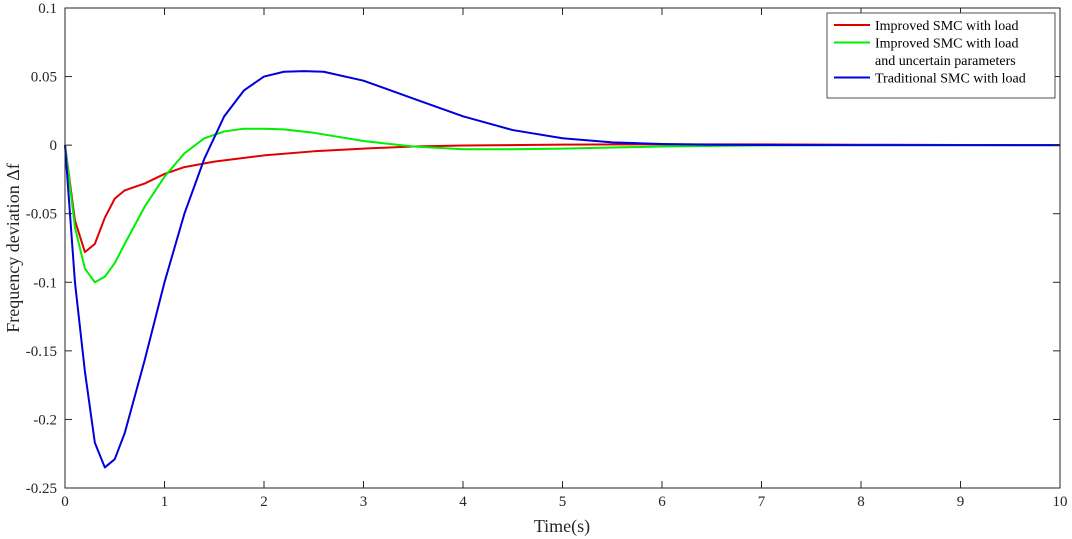 This screenshot has width=1072, height=539. Describe the element at coordinates (947, 44) in the screenshot. I see `legend-label-2: Improved SMC with load` at that location.